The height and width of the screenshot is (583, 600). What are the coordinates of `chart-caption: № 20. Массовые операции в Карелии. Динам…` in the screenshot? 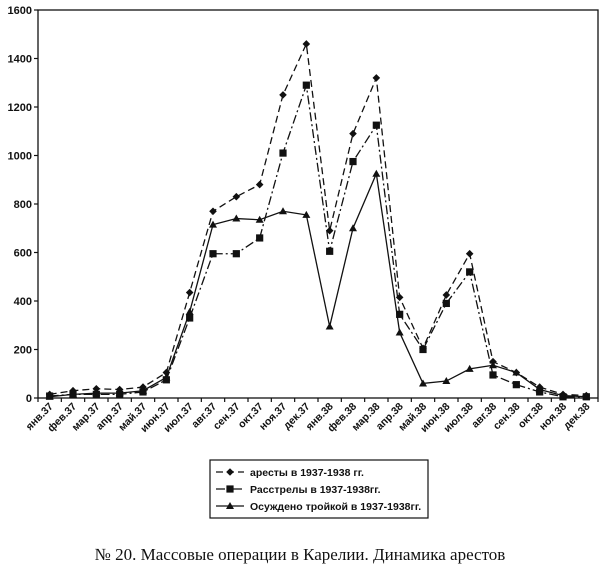 It's located at (300, 554).